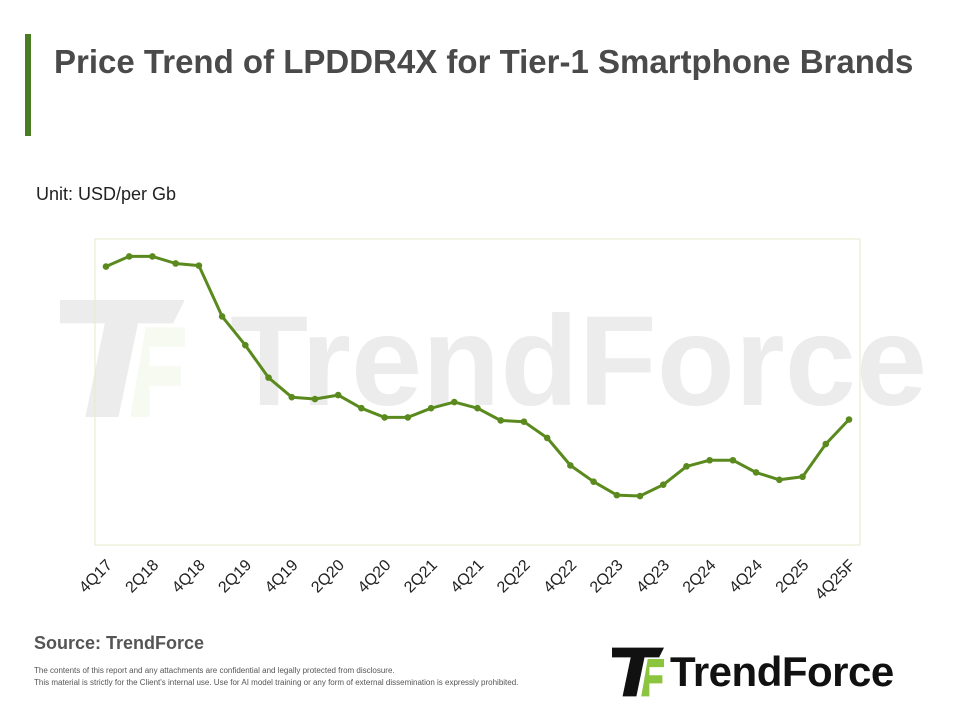  Describe the element at coordinates (122, 358) in the screenshot. I see `watermark-logo-icon` at that location.